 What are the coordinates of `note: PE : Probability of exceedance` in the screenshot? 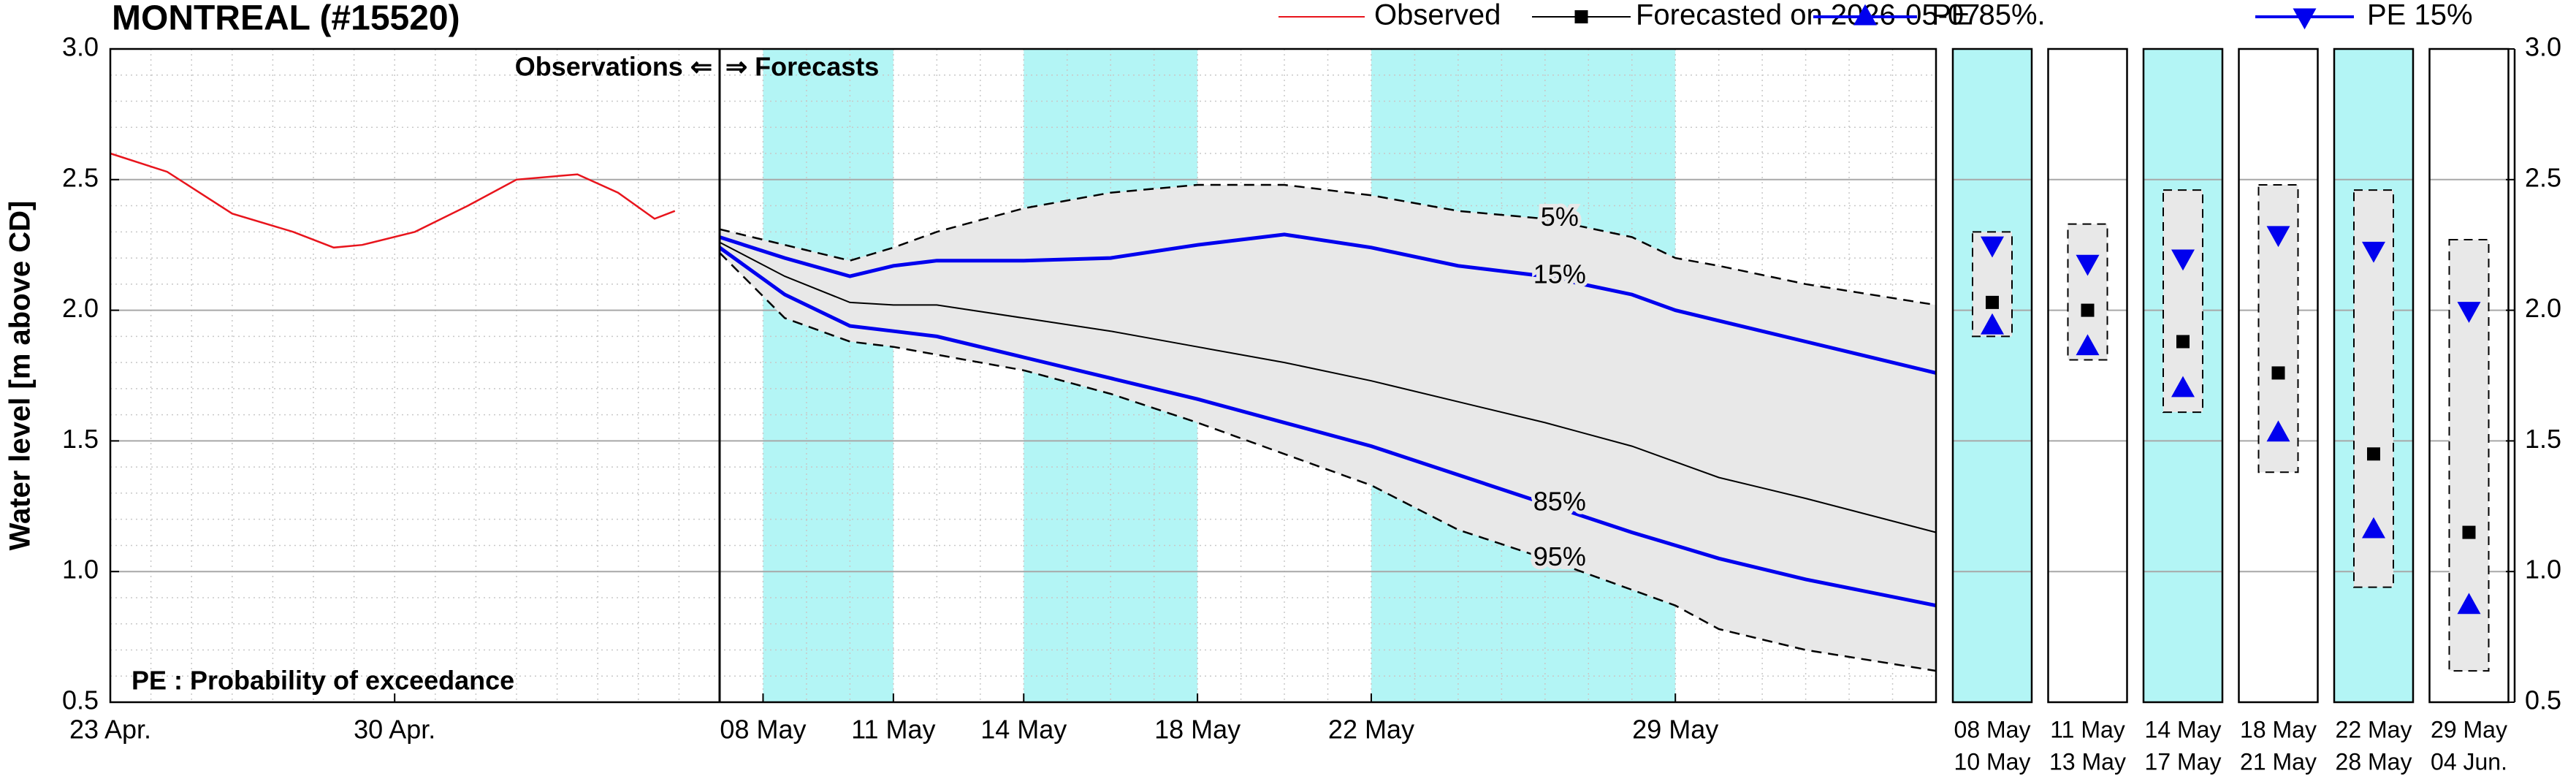 It's located at (323, 681).